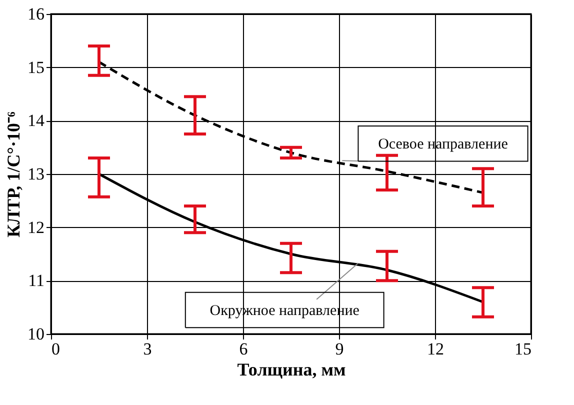 This screenshot has width=574, height=405. What do you see at coordinates (523, 349) in the screenshot?
I see `x-tick-label: 15` at bounding box center [523, 349].